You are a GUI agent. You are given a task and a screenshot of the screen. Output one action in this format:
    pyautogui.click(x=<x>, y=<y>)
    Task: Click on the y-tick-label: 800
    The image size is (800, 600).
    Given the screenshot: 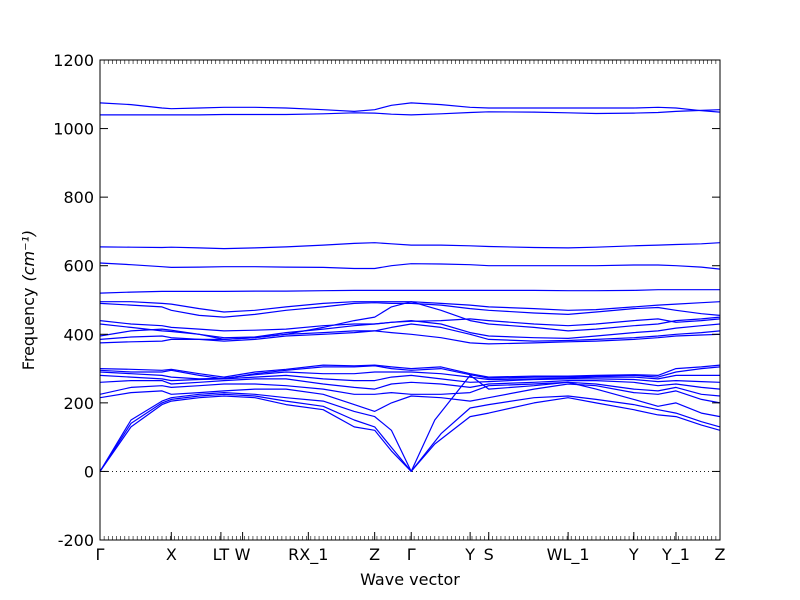 What is the action you would take?
    pyautogui.click(x=78, y=197)
    